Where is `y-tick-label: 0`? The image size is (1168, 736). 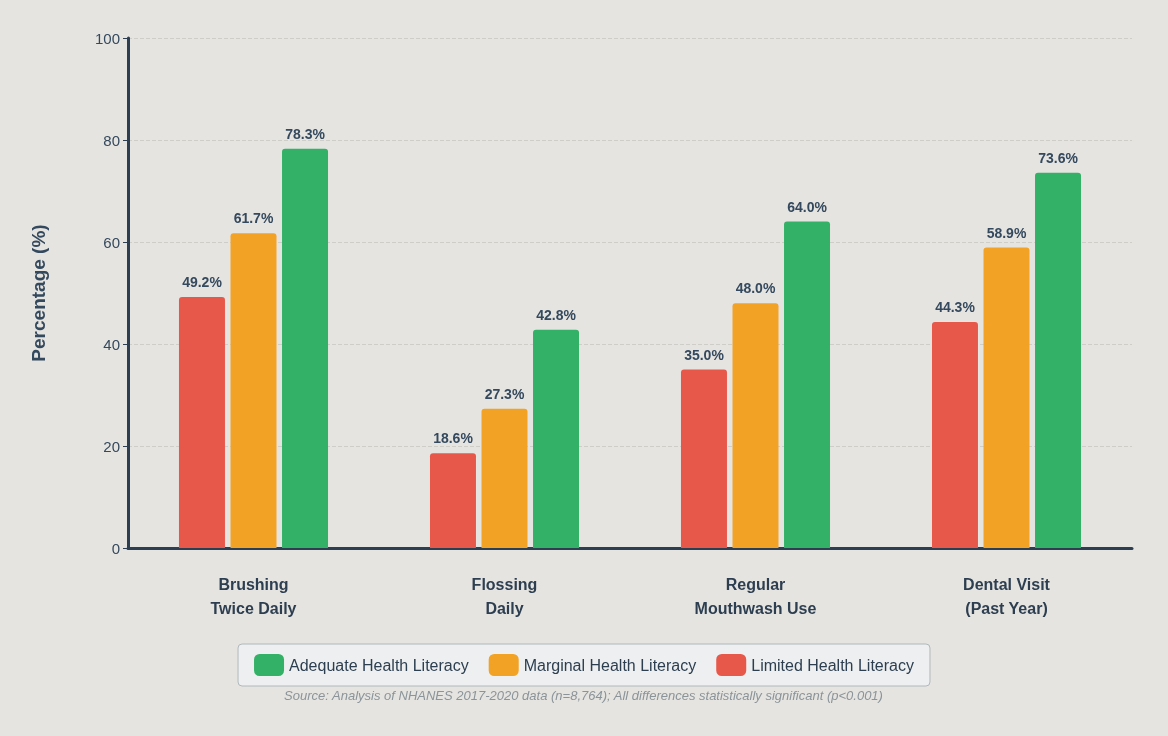 y-tick-label: 0 is located at coordinates (115, 548).